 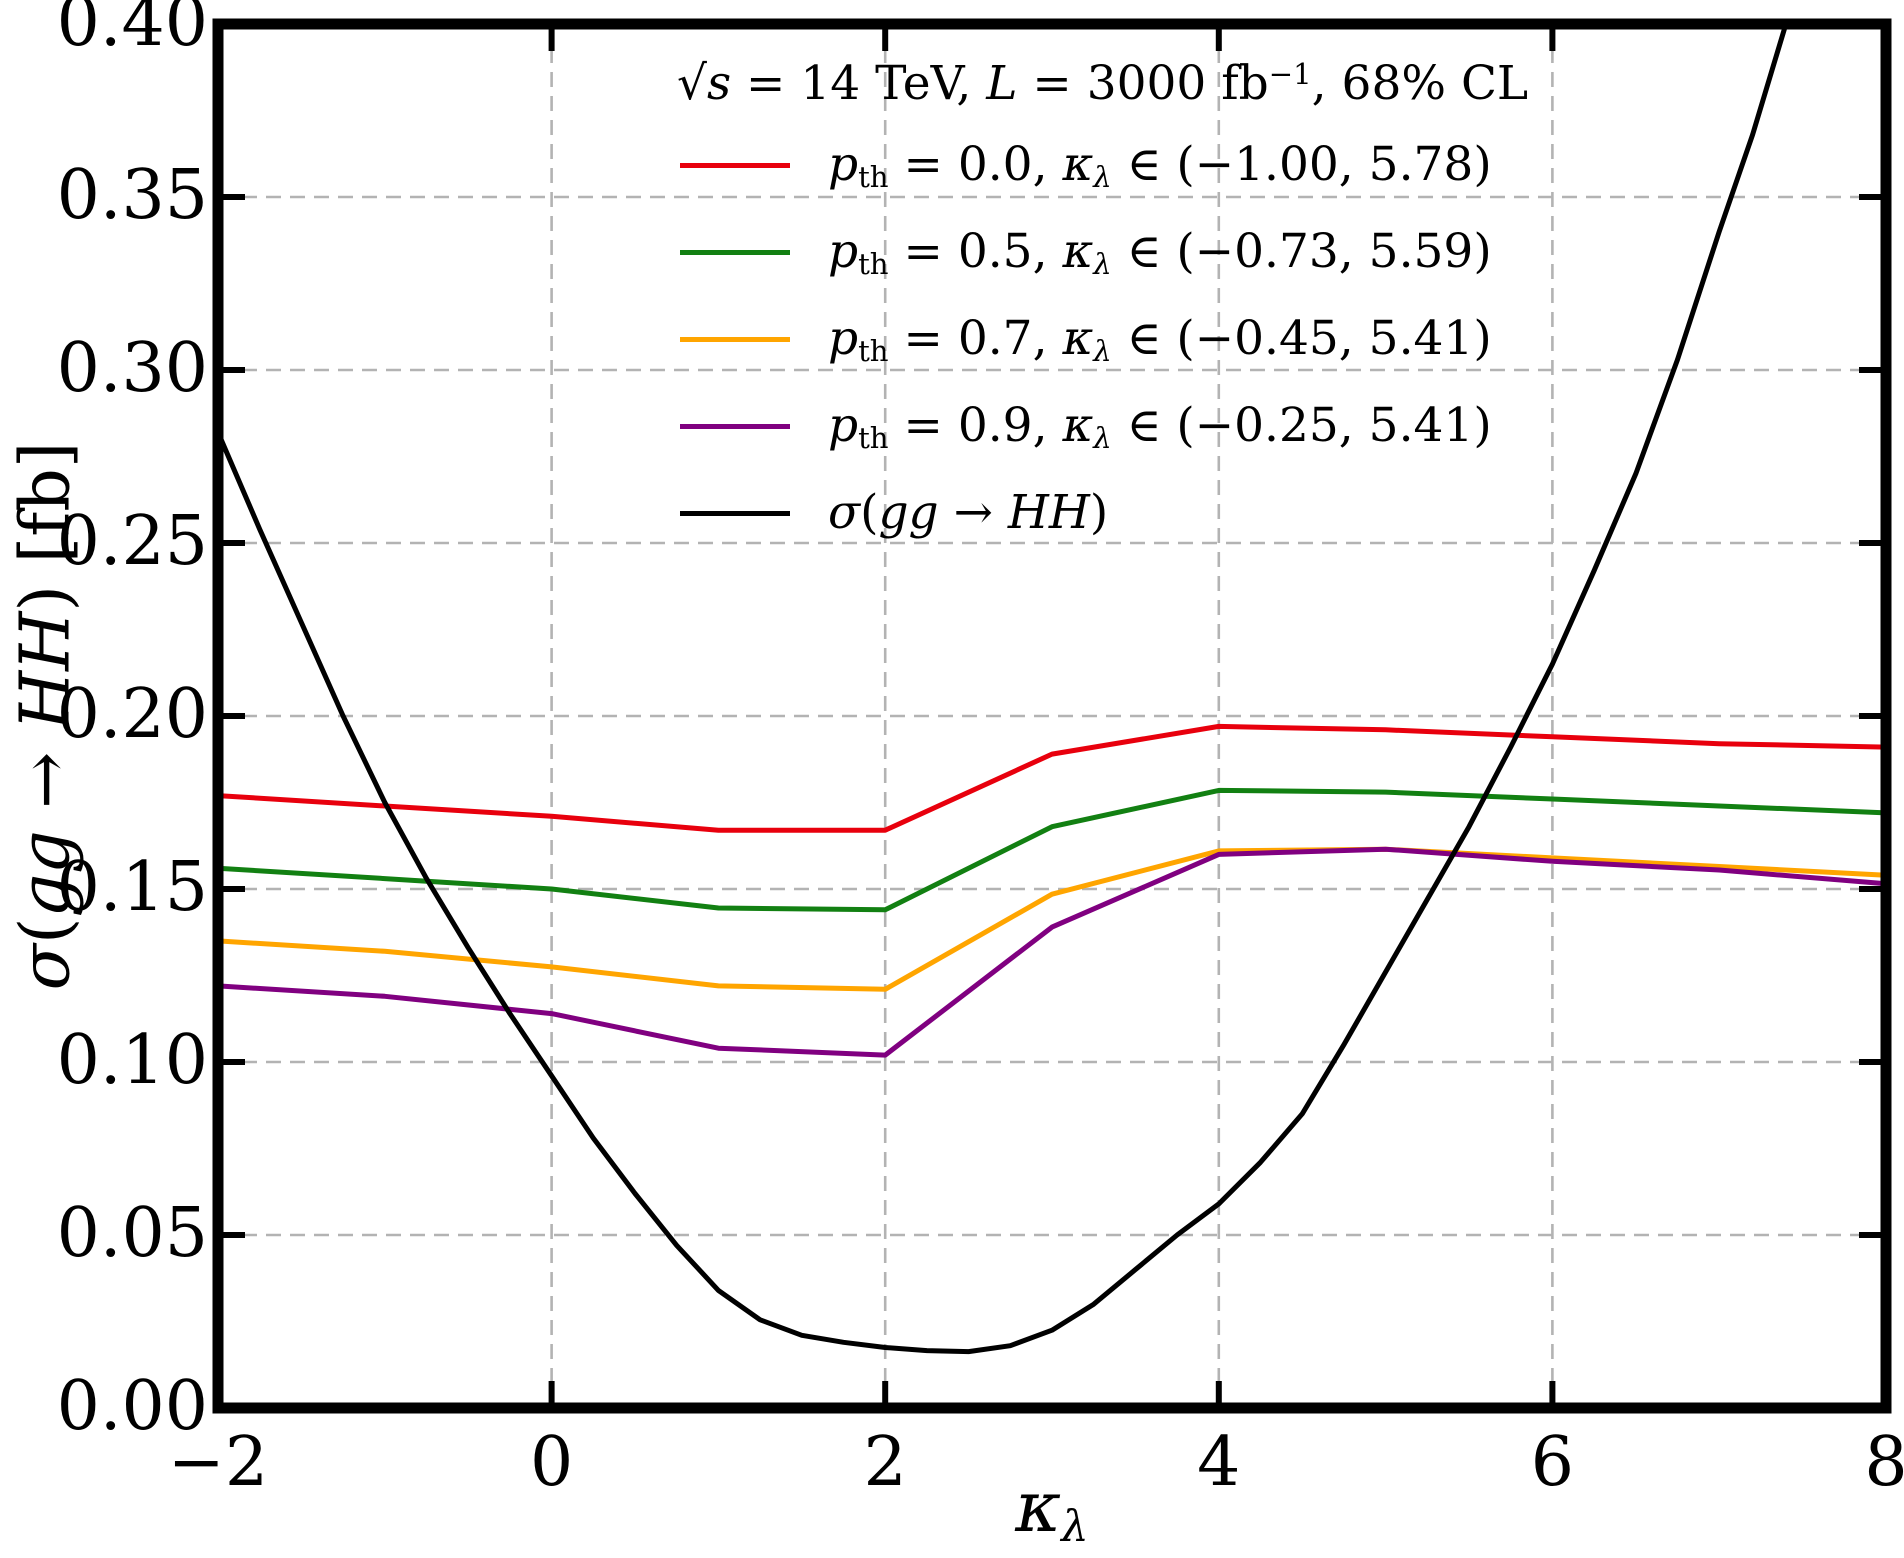 What do you see at coordinates (735, 165) in the screenshot?
I see `legend-line-sample-red` at bounding box center [735, 165].